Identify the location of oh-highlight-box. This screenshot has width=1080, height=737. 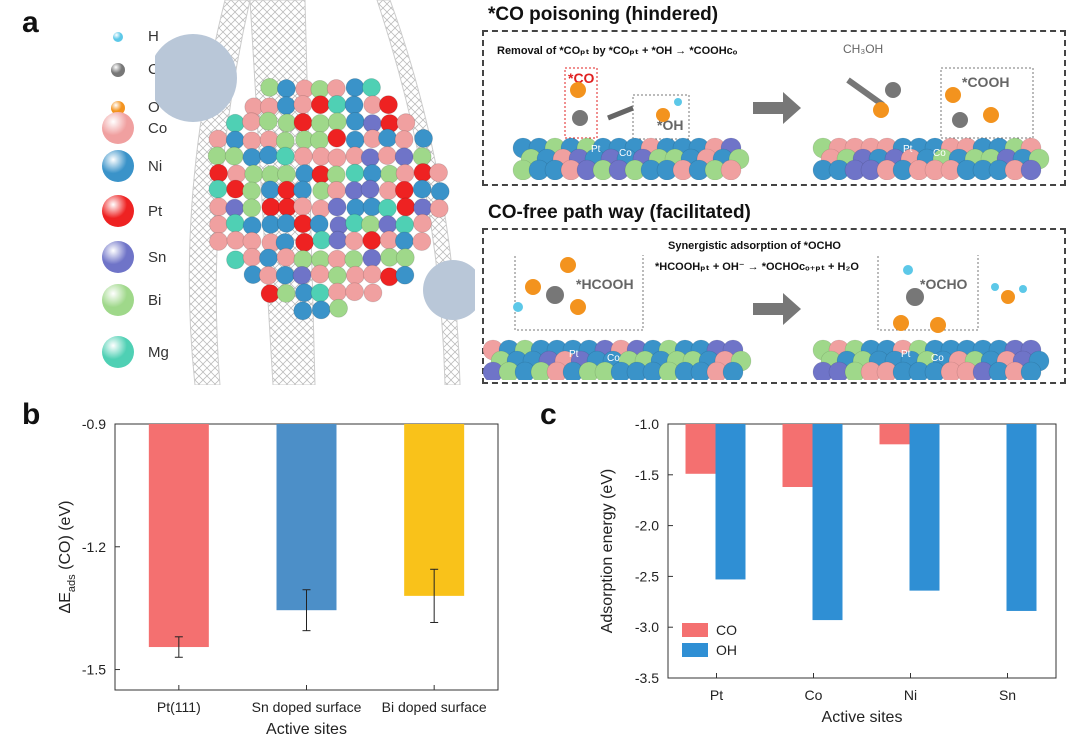
(661, 117).